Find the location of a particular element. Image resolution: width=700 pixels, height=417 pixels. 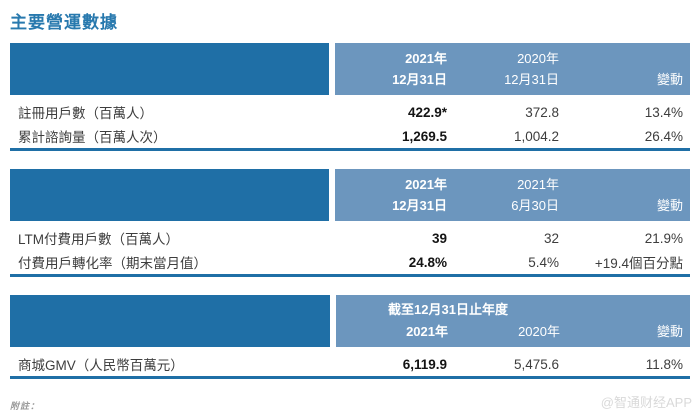

value-current: 24.8% is located at coordinates (427, 262).